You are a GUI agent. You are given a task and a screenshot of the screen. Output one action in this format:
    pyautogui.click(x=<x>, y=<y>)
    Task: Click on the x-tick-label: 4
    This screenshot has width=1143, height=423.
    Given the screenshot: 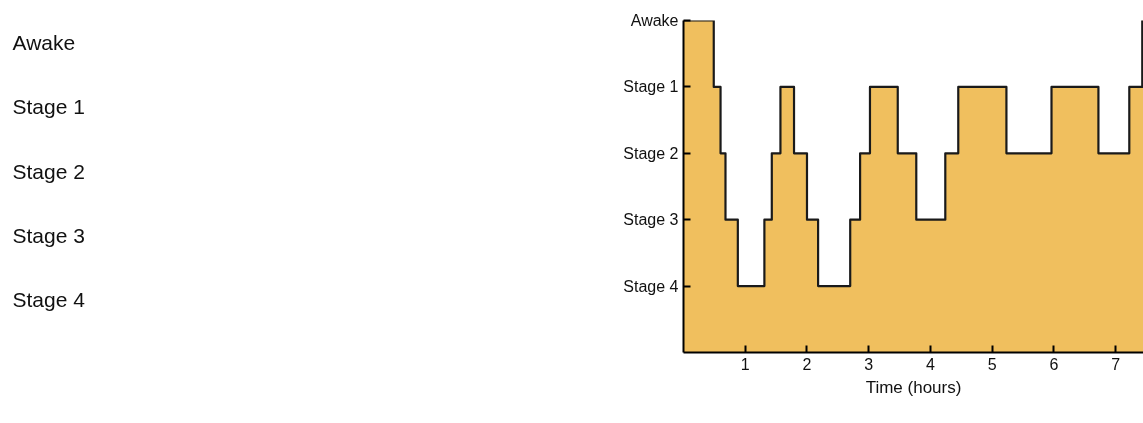 What is the action you would take?
    pyautogui.click(x=931, y=364)
    